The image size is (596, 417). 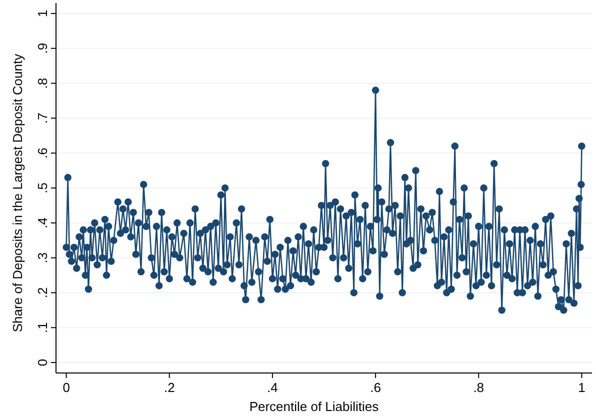 I want to click on y-tick-label: .9, so click(x=42, y=48).